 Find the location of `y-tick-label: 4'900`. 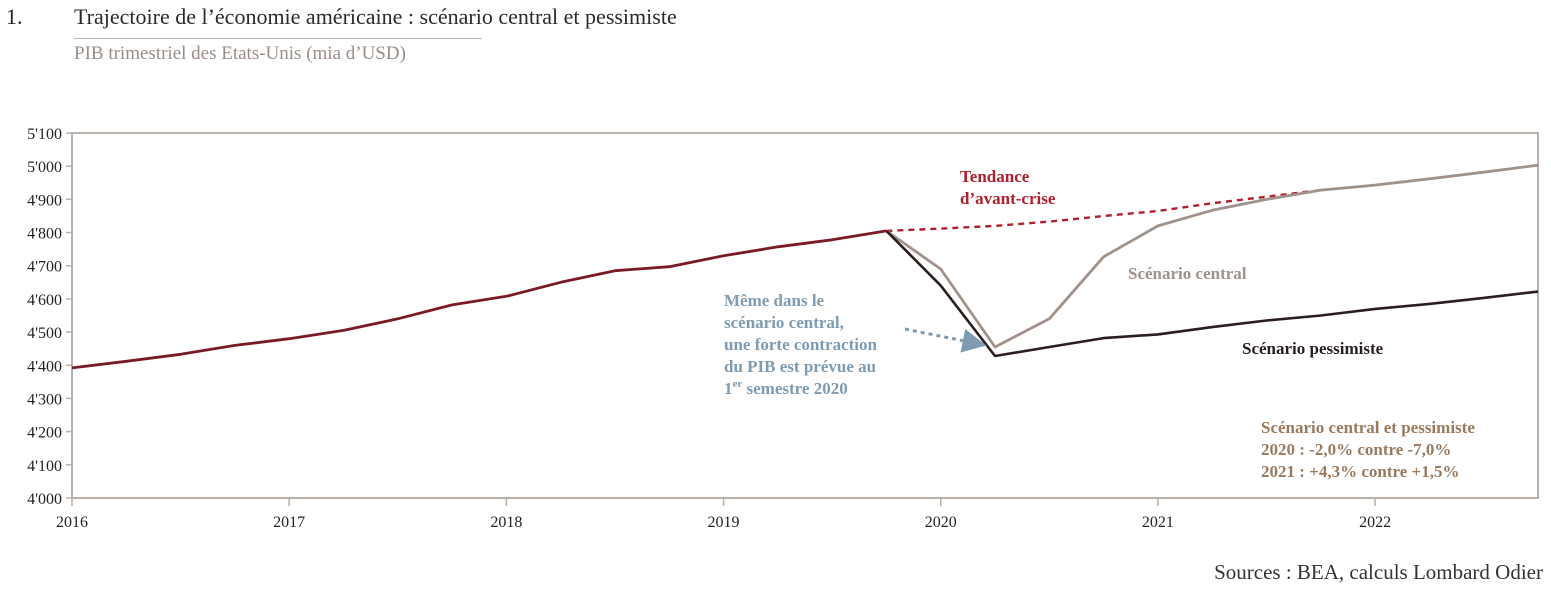

y-tick-label: 4'900 is located at coordinates (44, 200).